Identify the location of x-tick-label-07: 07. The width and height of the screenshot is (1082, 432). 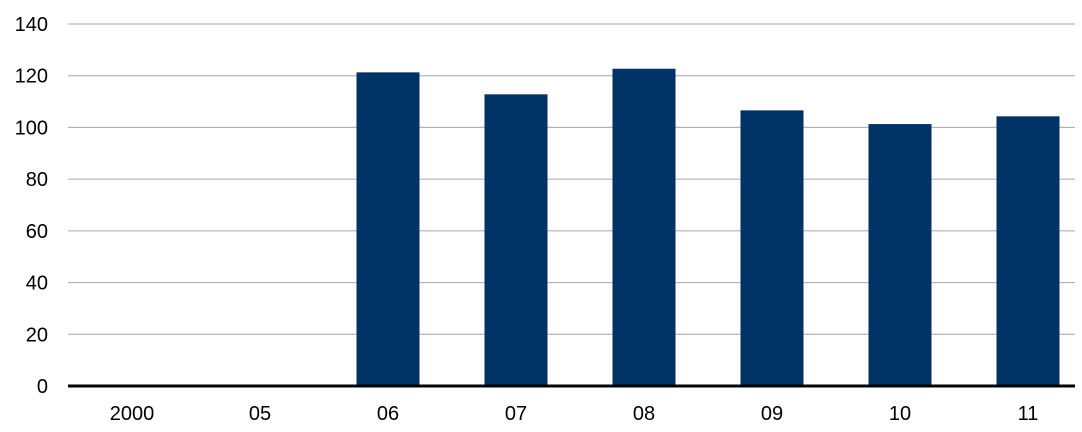
(516, 414).